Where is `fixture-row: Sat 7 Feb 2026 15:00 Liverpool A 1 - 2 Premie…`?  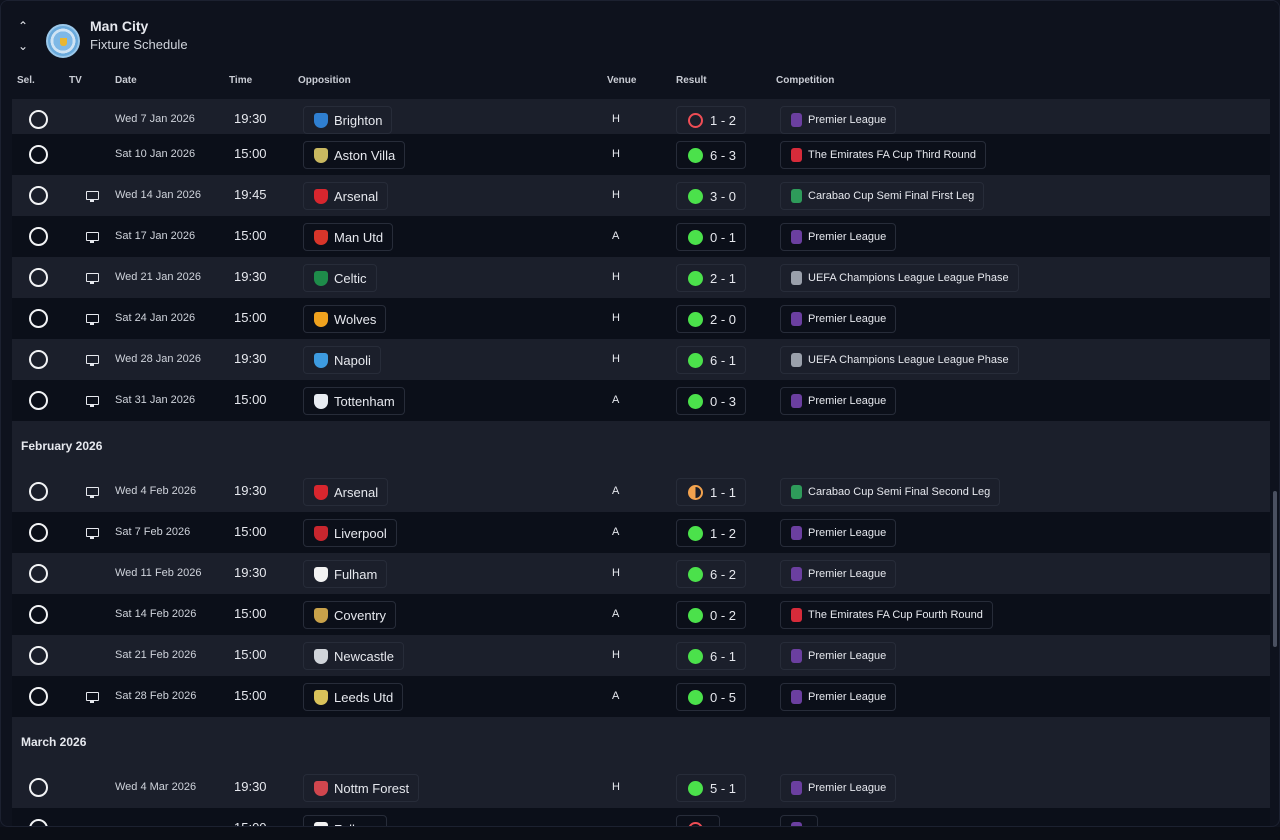
fixture-row: Sat 7 Feb 2026 15:00 Liverpool A 1 - 2 Premie… is located at coordinates (641, 532).